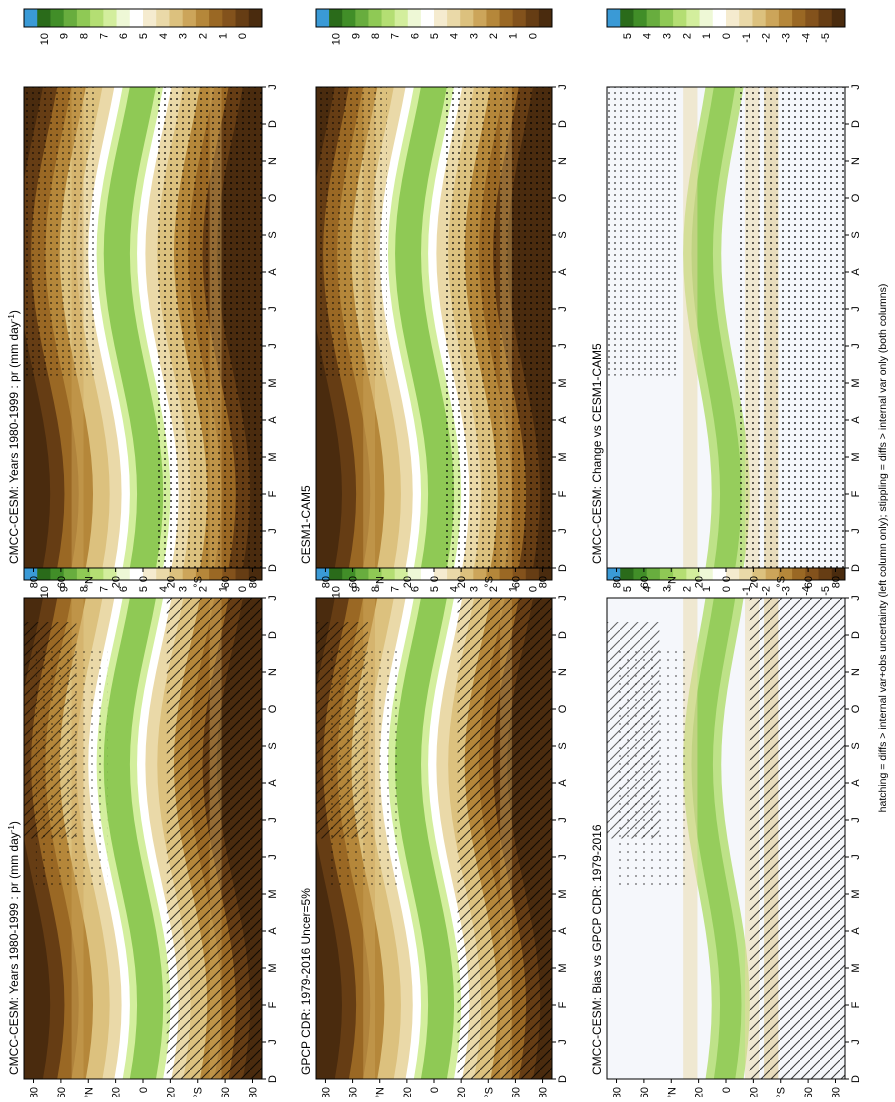  Describe the element at coordinates (826, 591) in the screenshot. I see `colorbar-label: -5` at that location.